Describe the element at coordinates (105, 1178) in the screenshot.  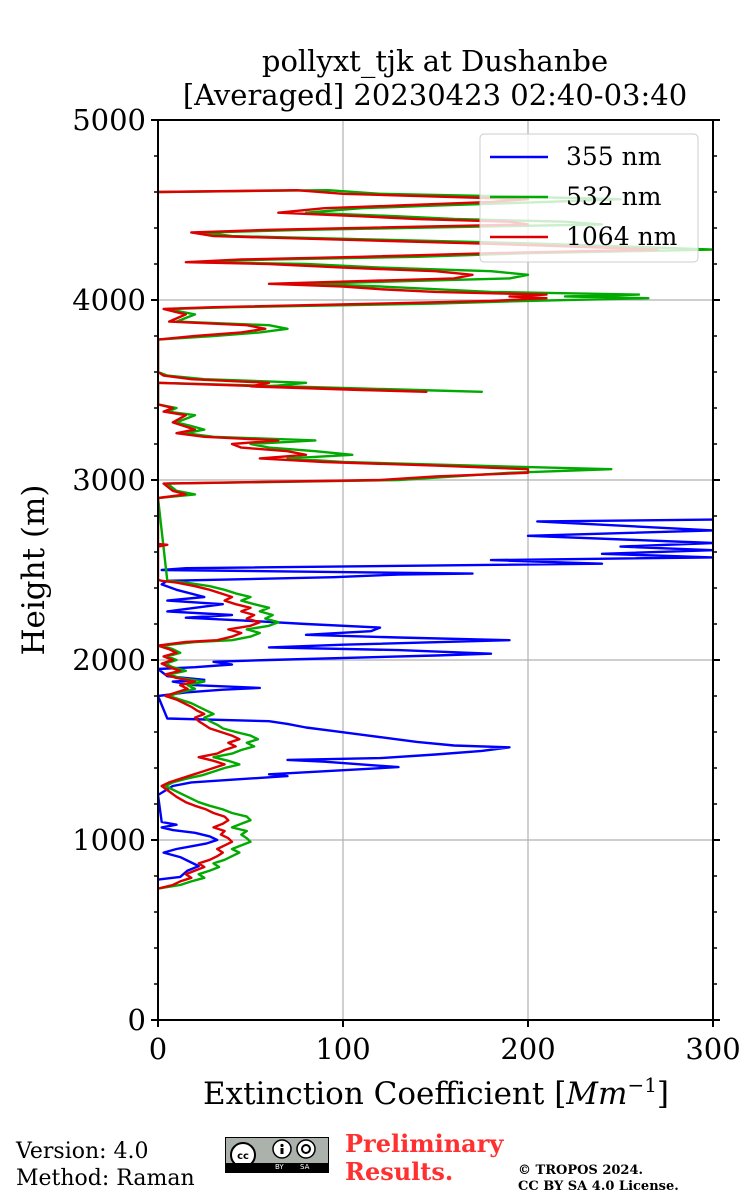
I see `method-text: Method: Raman` at that location.